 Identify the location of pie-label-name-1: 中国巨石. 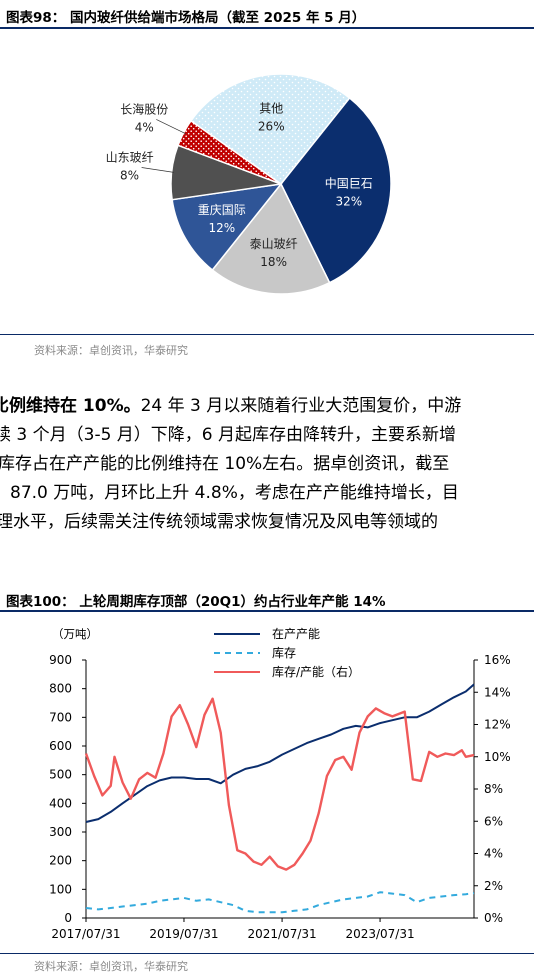
(349, 182).